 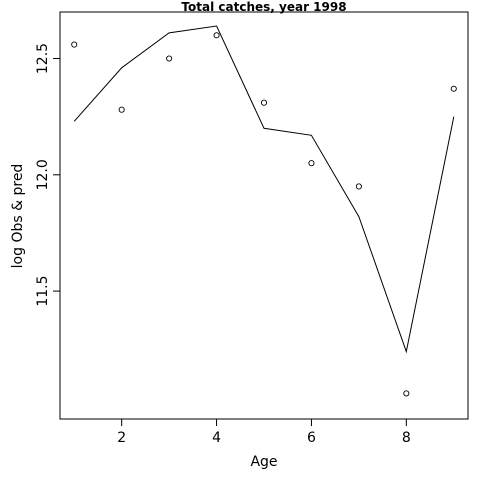 What do you see at coordinates (406, 438) in the screenshot?
I see `x-tick-label: 8` at bounding box center [406, 438].